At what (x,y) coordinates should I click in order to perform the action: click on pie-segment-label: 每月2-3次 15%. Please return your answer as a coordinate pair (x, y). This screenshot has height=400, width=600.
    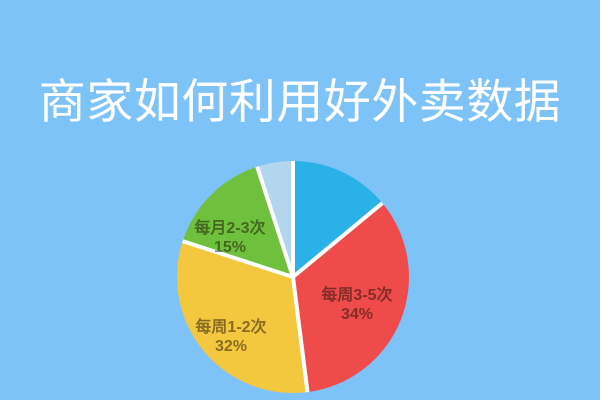
    Looking at the image, I should click on (229, 237).